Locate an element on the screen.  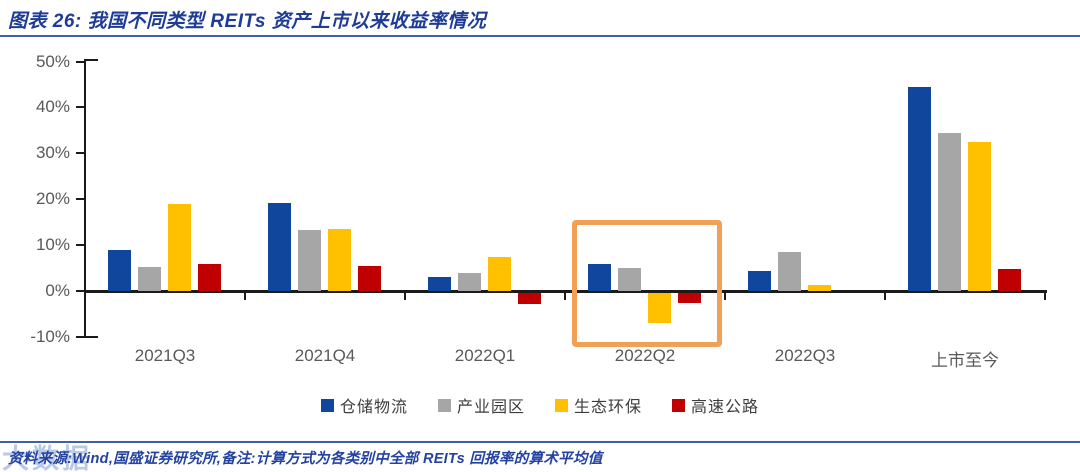
legend-item-高速公路: 高速公路 is located at coordinates (715, 405).